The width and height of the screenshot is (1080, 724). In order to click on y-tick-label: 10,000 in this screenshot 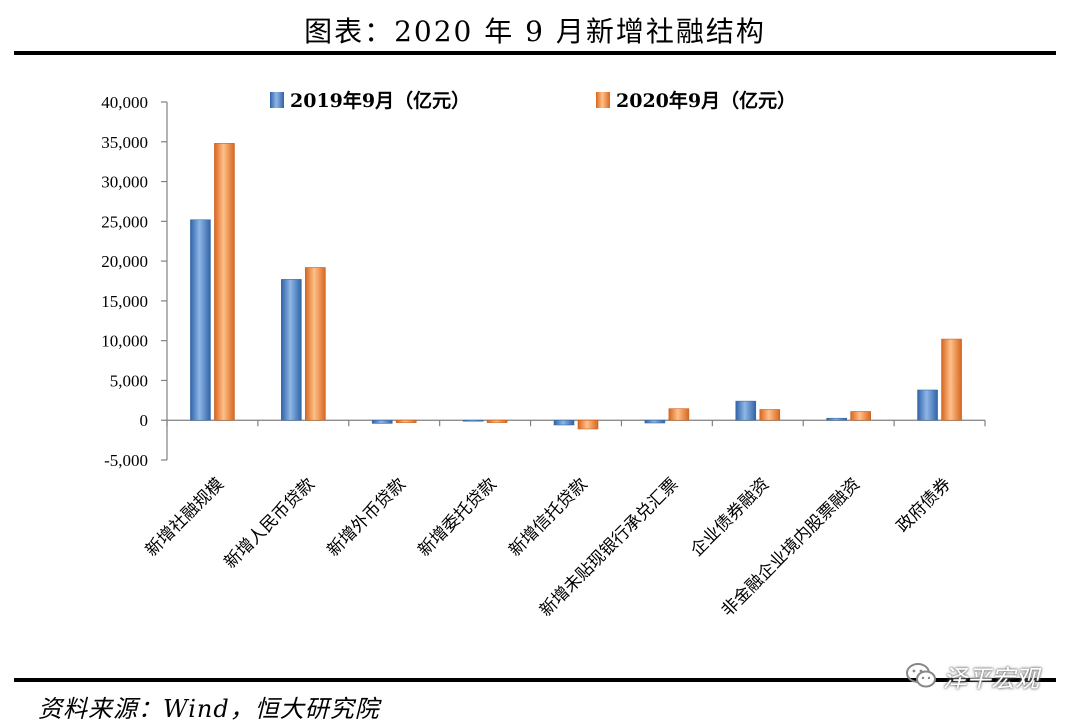, I will do `click(124, 341)`.